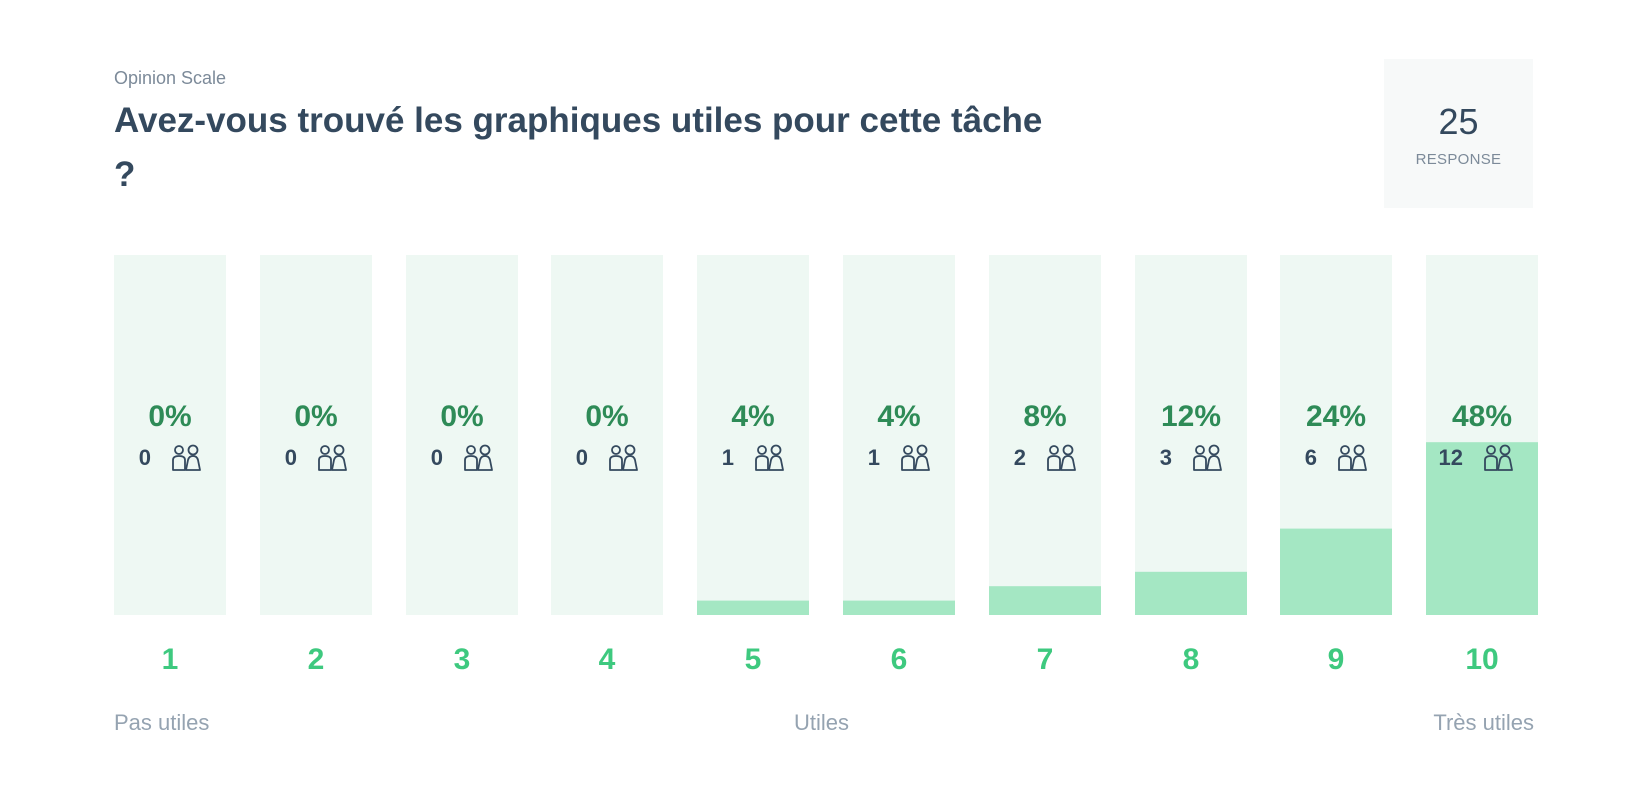  Describe the element at coordinates (1166, 457) in the screenshot. I see `respondent-count: 3` at that location.